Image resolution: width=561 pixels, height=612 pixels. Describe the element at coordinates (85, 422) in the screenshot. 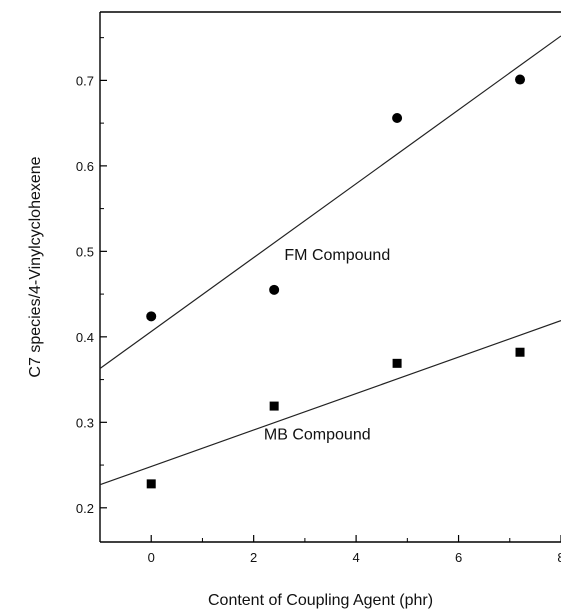

I see `y-tick-label: 0.3` at that location.